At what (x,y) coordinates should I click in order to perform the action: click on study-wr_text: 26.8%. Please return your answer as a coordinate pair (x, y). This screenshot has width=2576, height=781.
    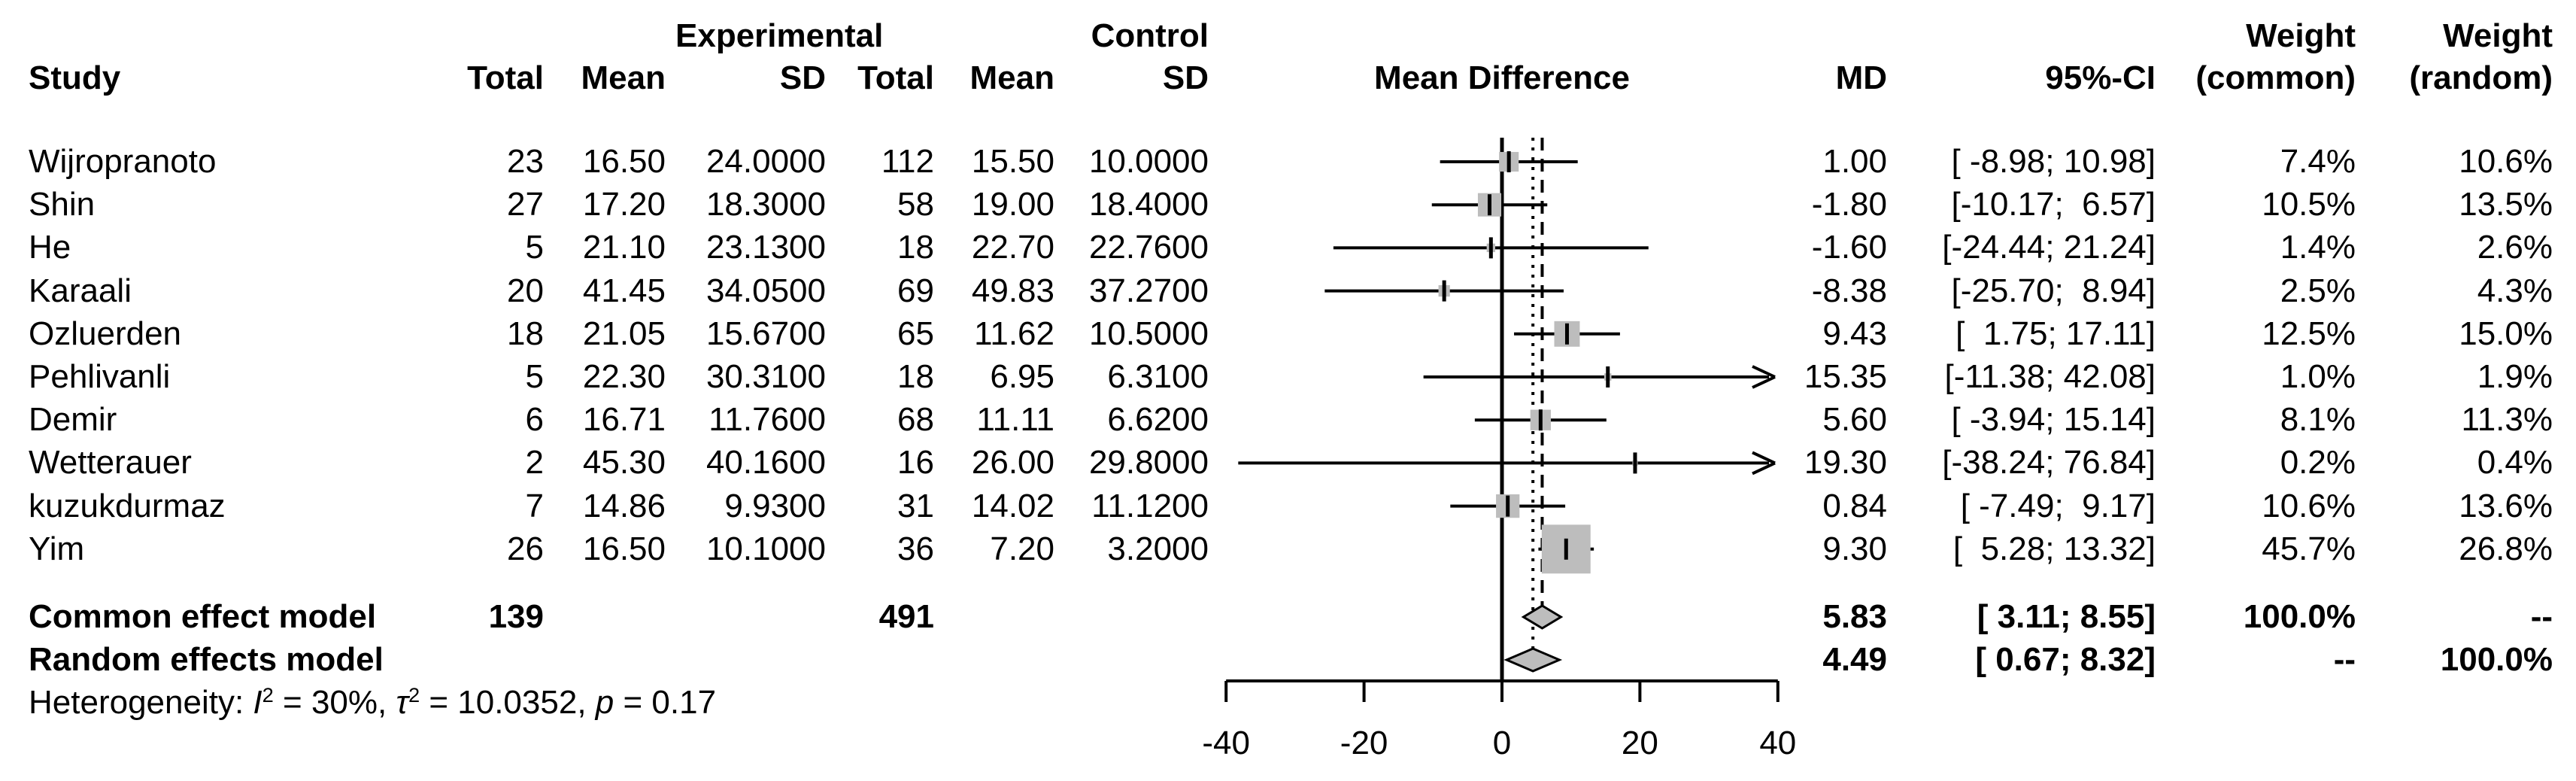
    Looking at the image, I should click on (2506, 548).